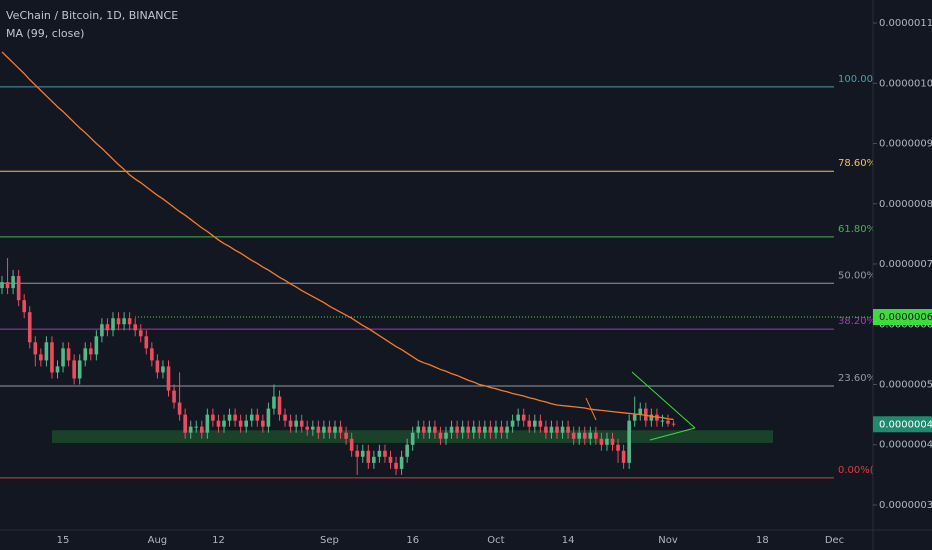 This screenshot has height=550, width=932. What do you see at coordinates (905, 317) in the screenshot?
I see `price-label: 0.00000061` at bounding box center [905, 317].